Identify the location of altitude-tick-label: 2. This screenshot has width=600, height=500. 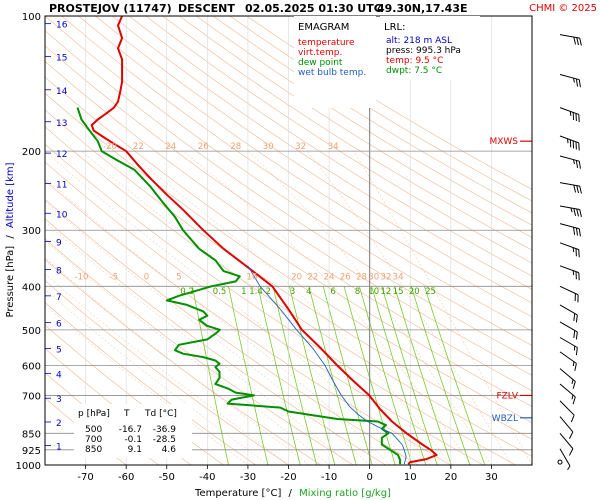
(59, 424).